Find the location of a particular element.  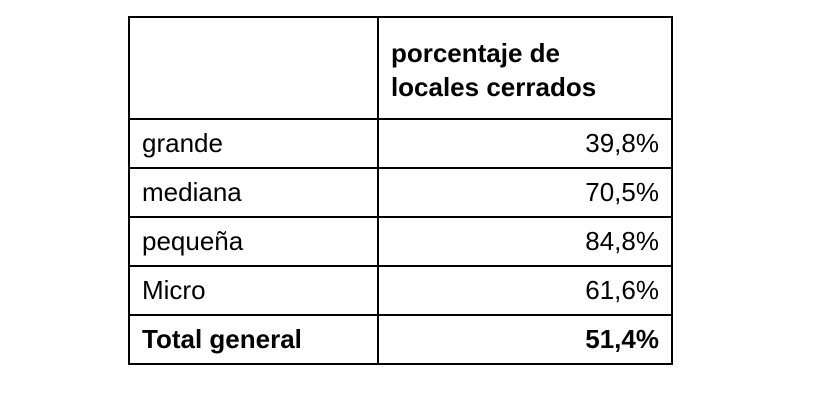

row-label: pequeña is located at coordinates (253, 241).